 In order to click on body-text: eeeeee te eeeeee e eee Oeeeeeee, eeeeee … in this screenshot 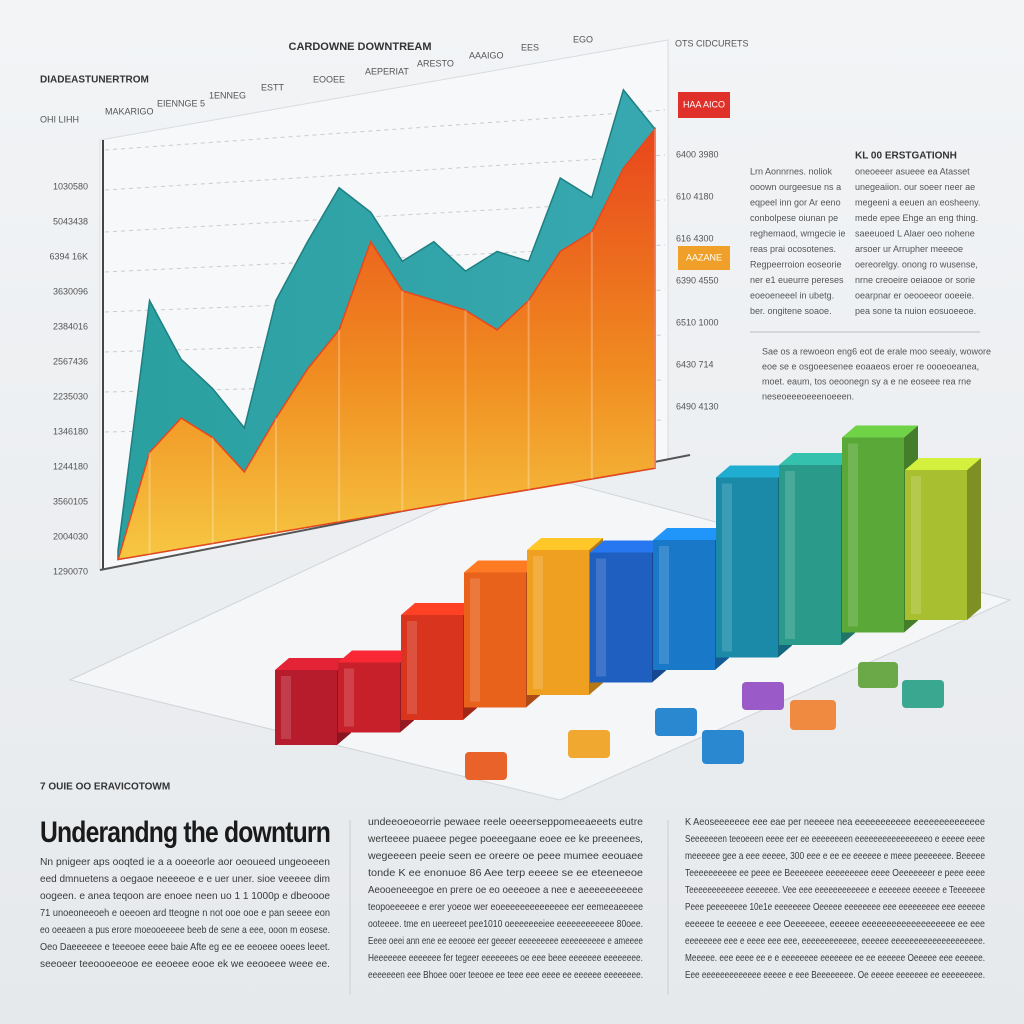, I will do `click(835, 924)`.